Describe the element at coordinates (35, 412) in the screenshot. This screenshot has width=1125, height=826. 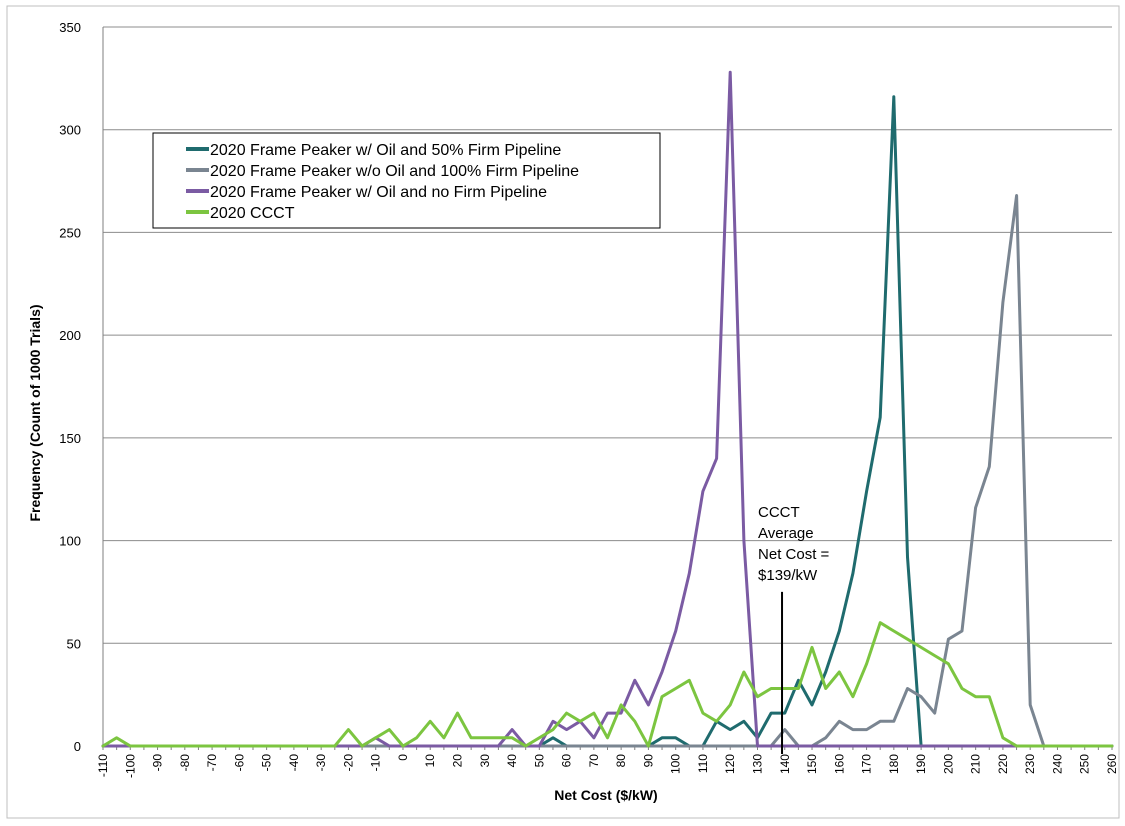
I see `y-axis-label: Frequency (Count of 1000 Trials)` at that location.